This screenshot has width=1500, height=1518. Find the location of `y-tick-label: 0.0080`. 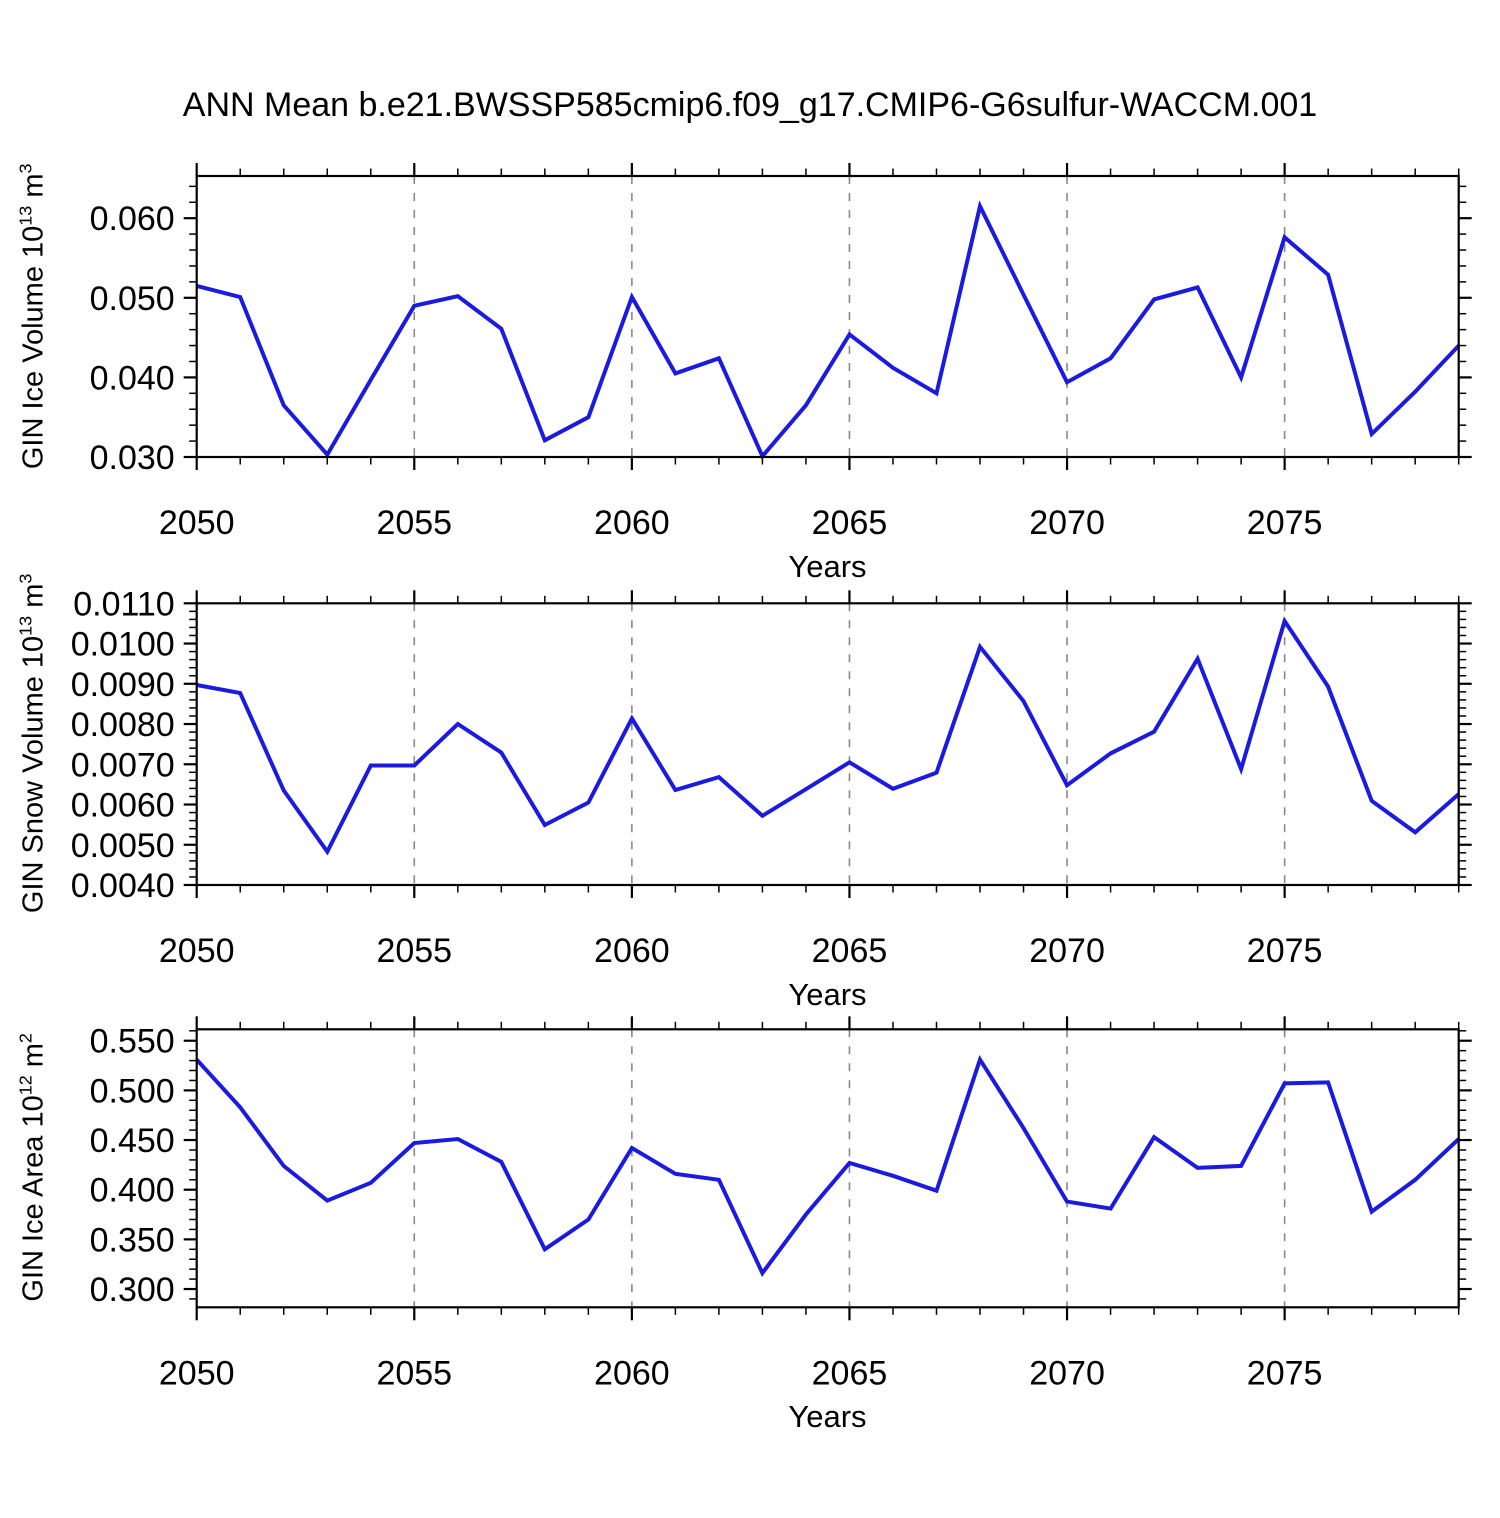

y-tick-label: 0.0080 is located at coordinates (123, 725).